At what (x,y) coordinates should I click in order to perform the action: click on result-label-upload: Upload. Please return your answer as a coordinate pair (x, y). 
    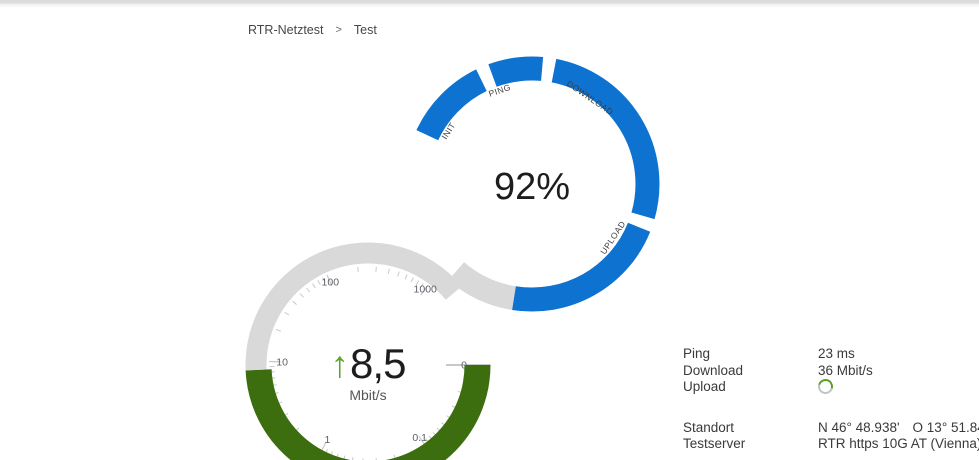
    Looking at the image, I should click on (704, 386).